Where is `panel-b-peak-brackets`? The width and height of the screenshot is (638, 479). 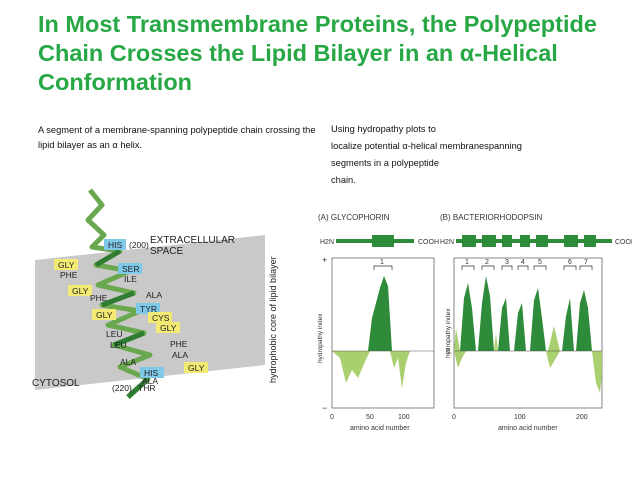
panel-b-peak-brackets is located at coordinates (527, 267).